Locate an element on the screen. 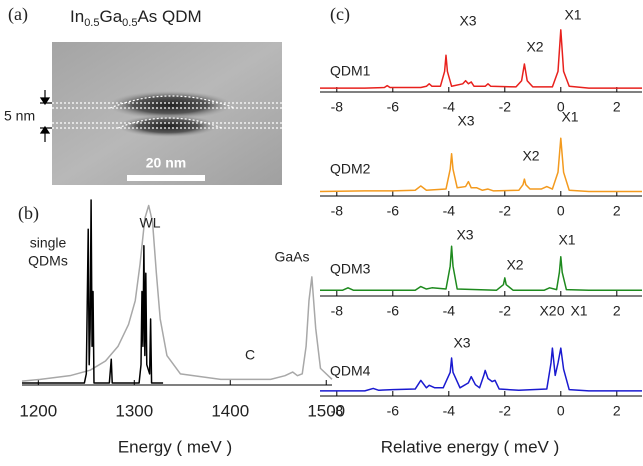  spectrum-name: QDM2 is located at coordinates (350, 169).